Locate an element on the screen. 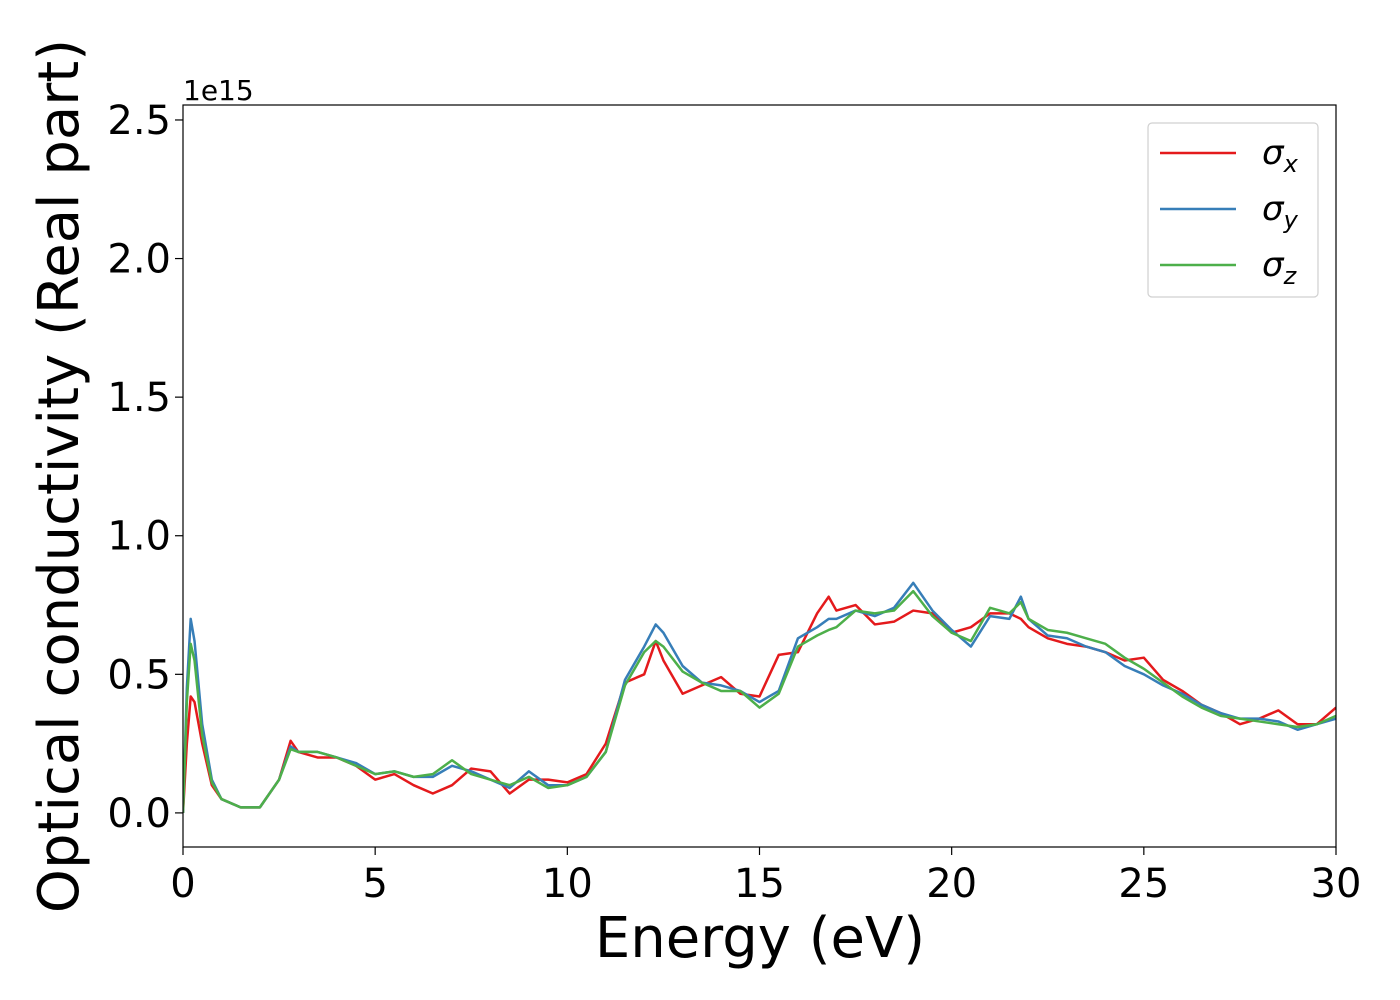  legend-label: σy is located at coordinates (1280, 211).